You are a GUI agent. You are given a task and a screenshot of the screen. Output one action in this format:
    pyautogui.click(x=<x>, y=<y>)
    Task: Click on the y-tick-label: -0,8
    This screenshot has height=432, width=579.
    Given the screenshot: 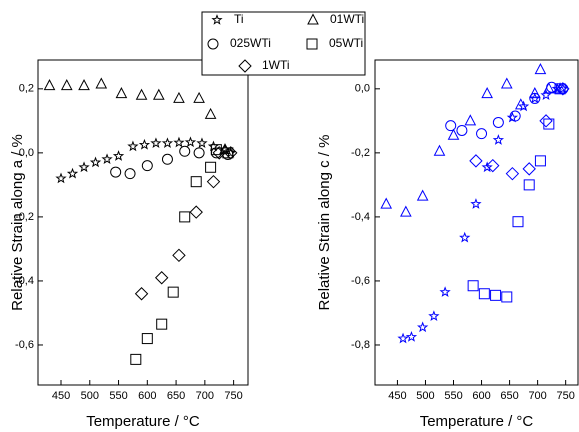 What is the action you would take?
    pyautogui.click(x=360, y=345)
    